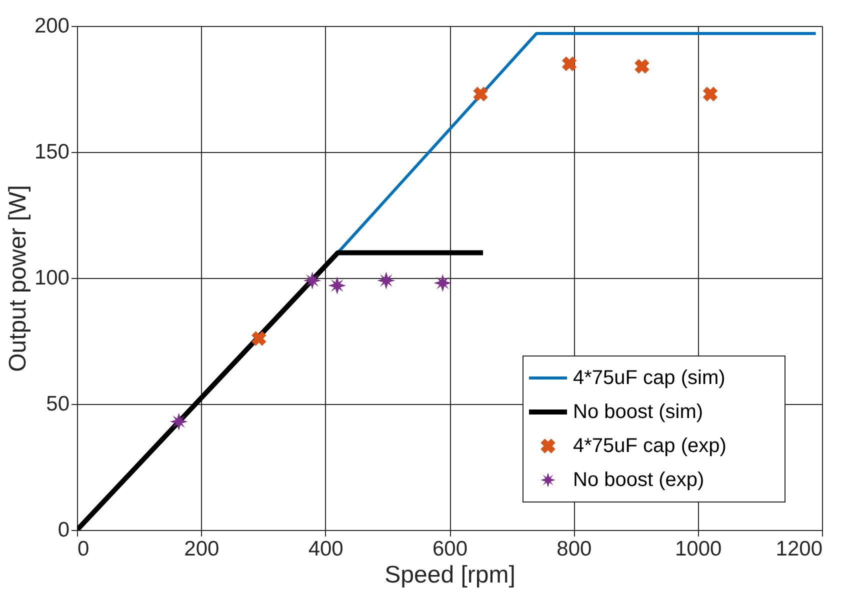 This screenshot has width=848, height=592. Describe the element at coordinates (58, 404) in the screenshot. I see `y-tick-label: 50` at that location.